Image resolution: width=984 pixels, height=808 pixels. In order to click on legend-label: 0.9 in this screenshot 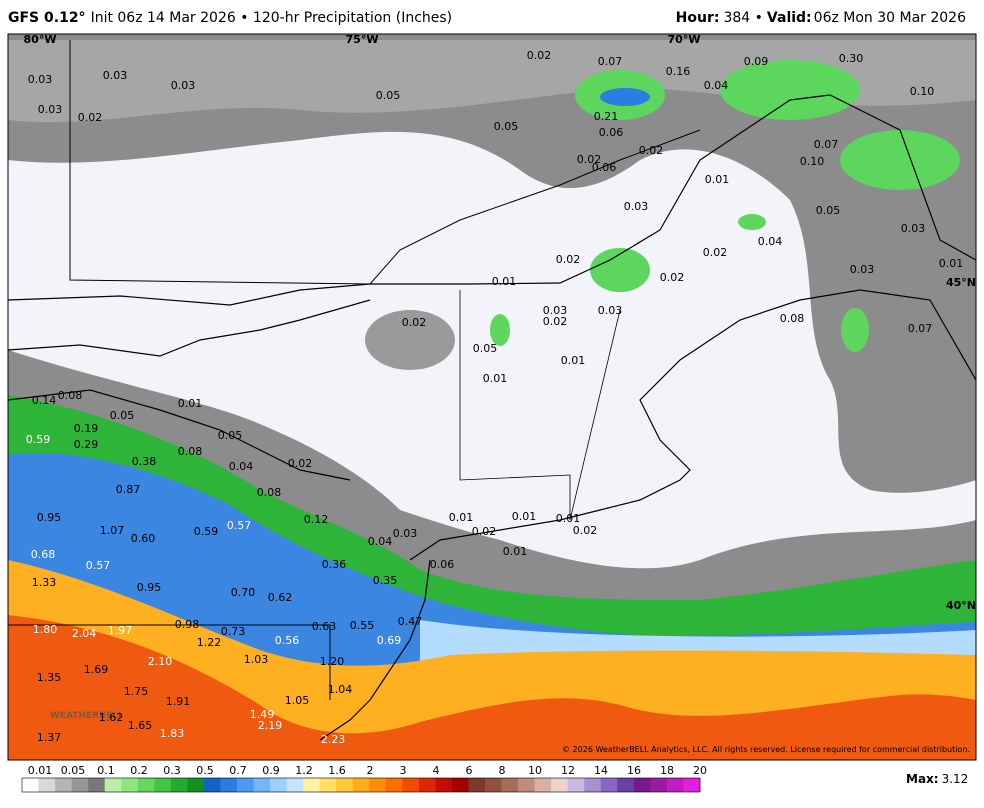, I will do `click(271, 770)`.